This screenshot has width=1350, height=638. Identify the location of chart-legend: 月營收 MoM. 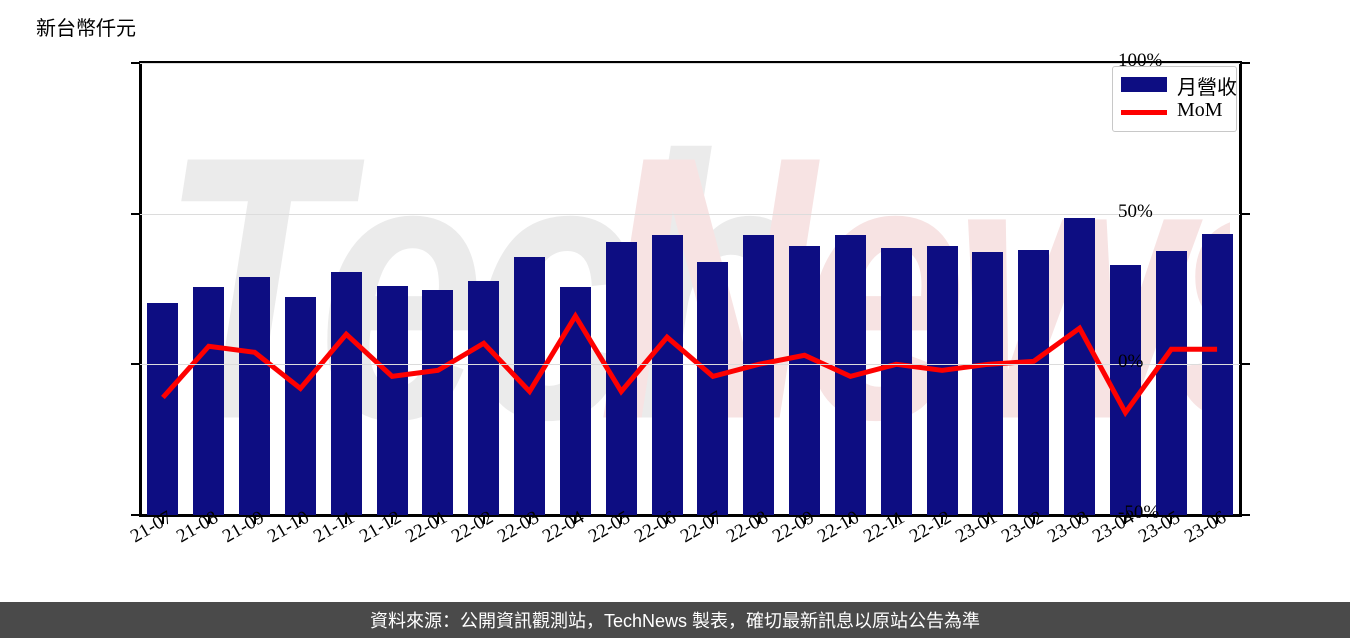
(1174, 99).